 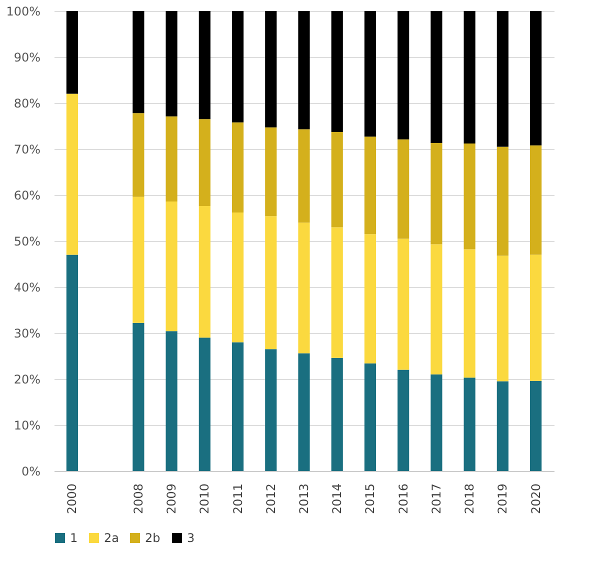 What do you see at coordinates (304, 499) in the screenshot?
I see `x-tick-label: 2013` at bounding box center [304, 499].